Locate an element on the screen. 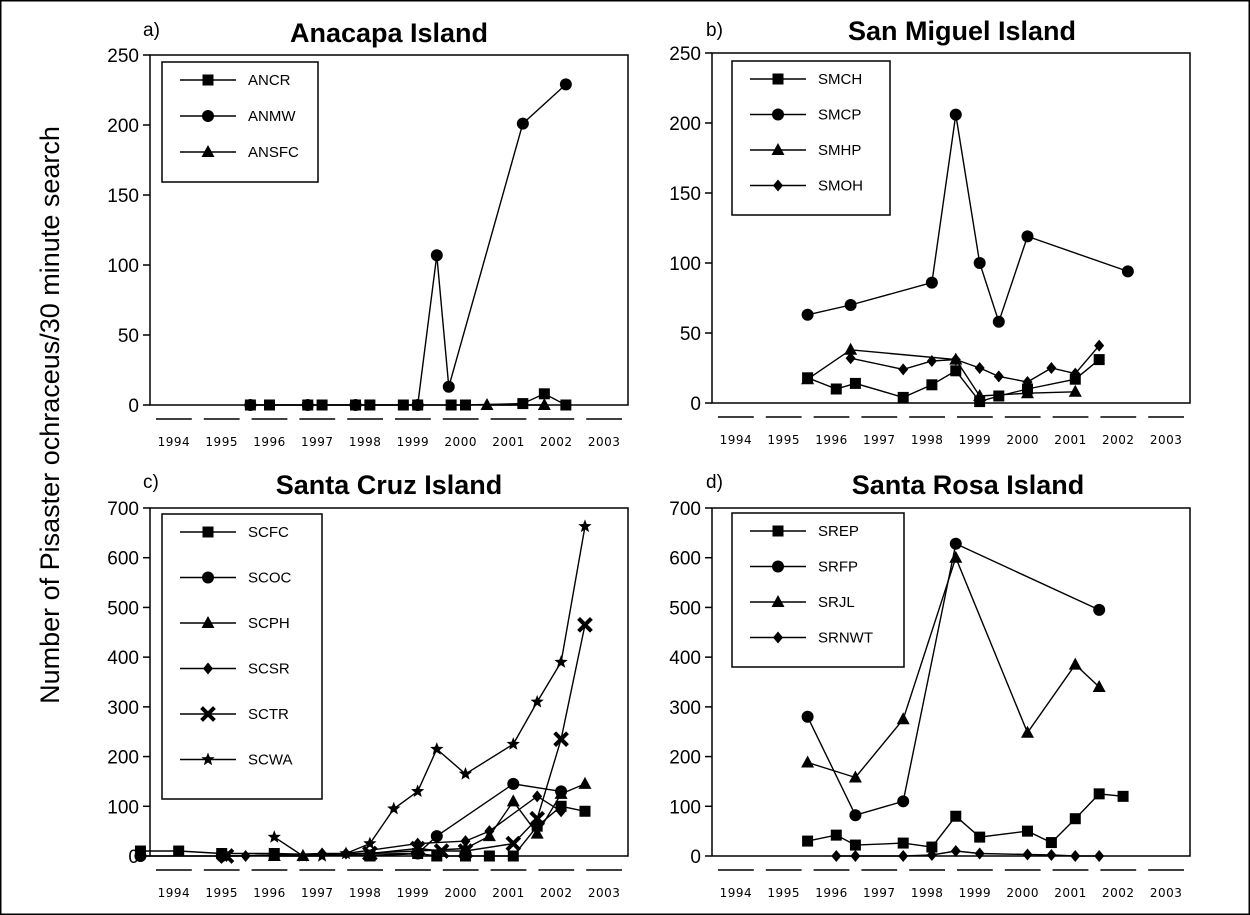 The image size is (1250, 915). series-smoh is located at coordinates (975, 363).